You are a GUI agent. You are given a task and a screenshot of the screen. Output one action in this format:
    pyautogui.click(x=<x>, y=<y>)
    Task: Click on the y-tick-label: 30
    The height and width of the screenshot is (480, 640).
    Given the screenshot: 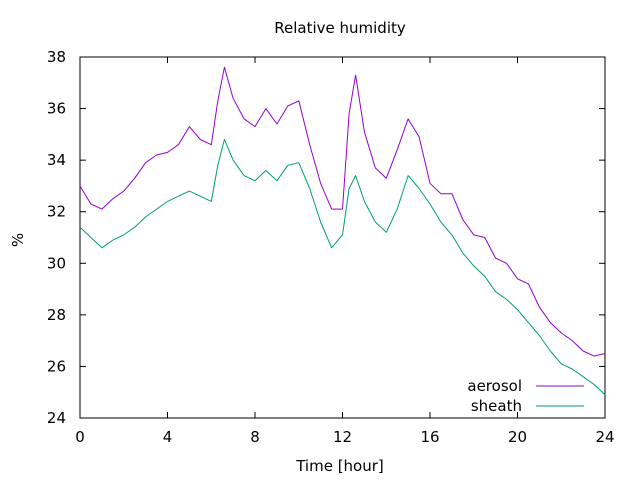 What is the action you would take?
    pyautogui.click(x=56, y=263)
    